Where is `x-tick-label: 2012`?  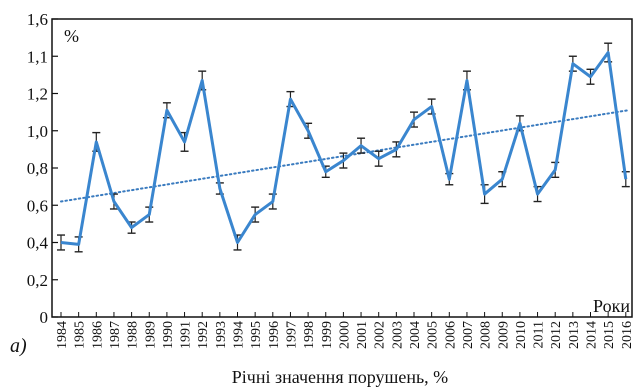
x-tick-label: 2012 is located at coordinates (556, 335).